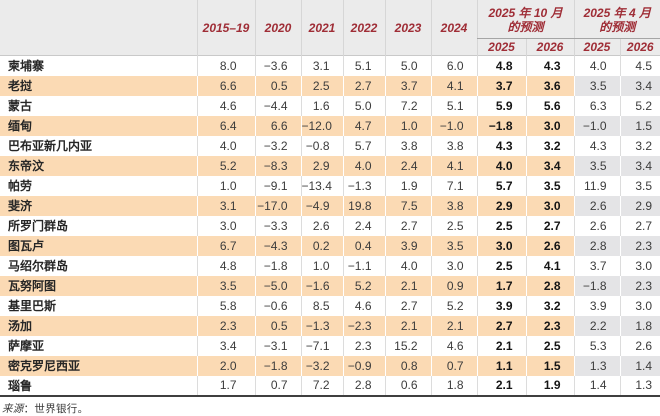  Describe the element at coordinates (550, 105) in the screenshot. I see `value-cell: 5.6` at that location.